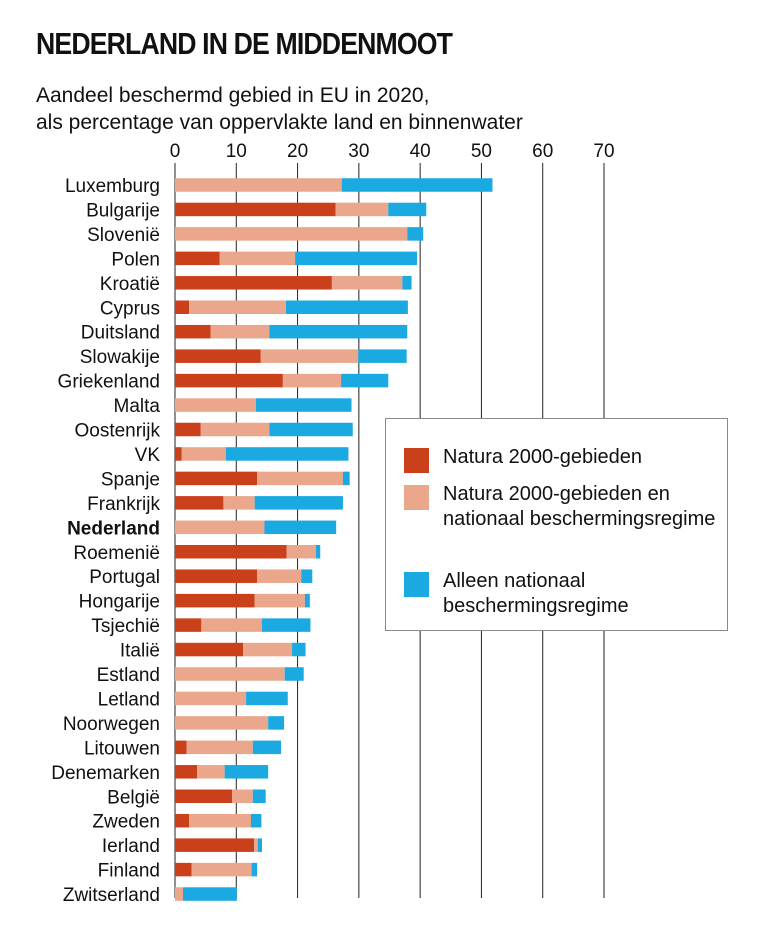  What do you see at coordinates (109, 382) in the screenshot?
I see `category-label: Griekenland` at bounding box center [109, 382].